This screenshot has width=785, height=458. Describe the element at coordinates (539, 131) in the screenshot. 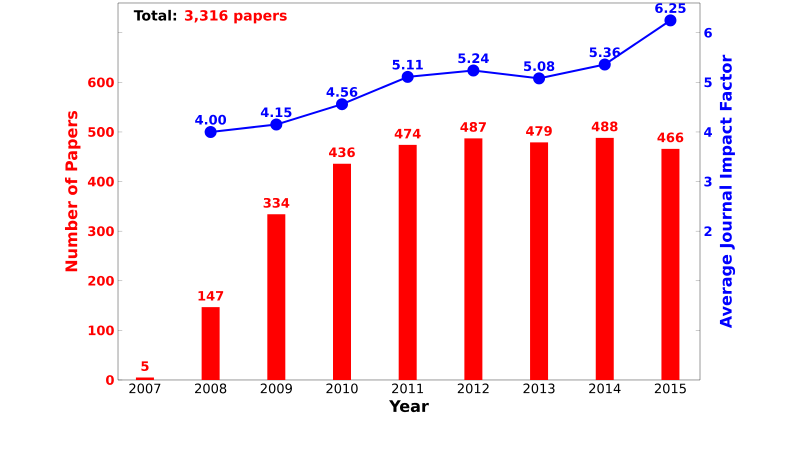

I see `data-label: 479` at that location.